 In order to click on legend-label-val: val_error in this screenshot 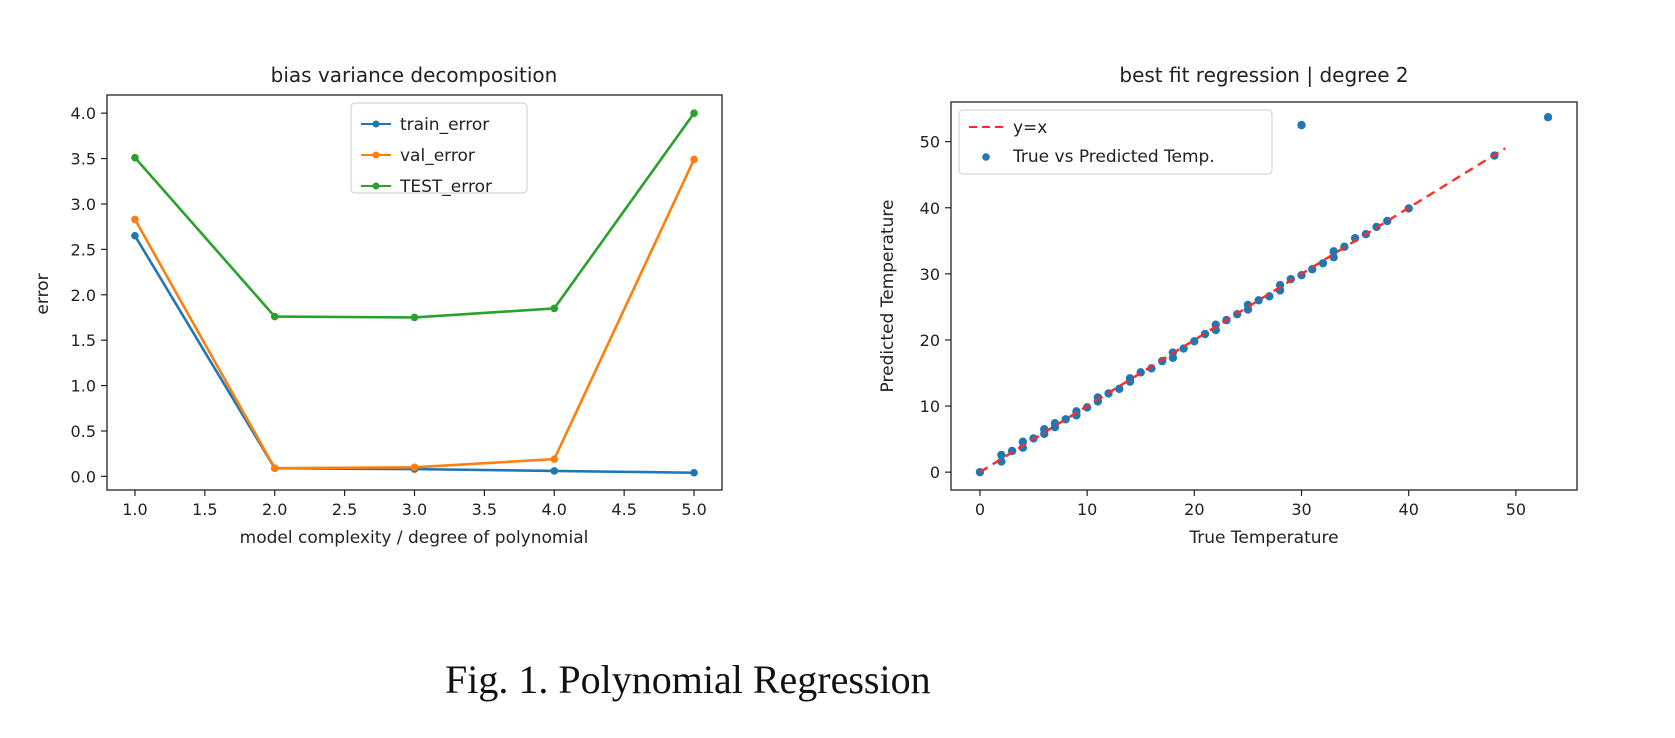, I will do `click(437, 156)`.